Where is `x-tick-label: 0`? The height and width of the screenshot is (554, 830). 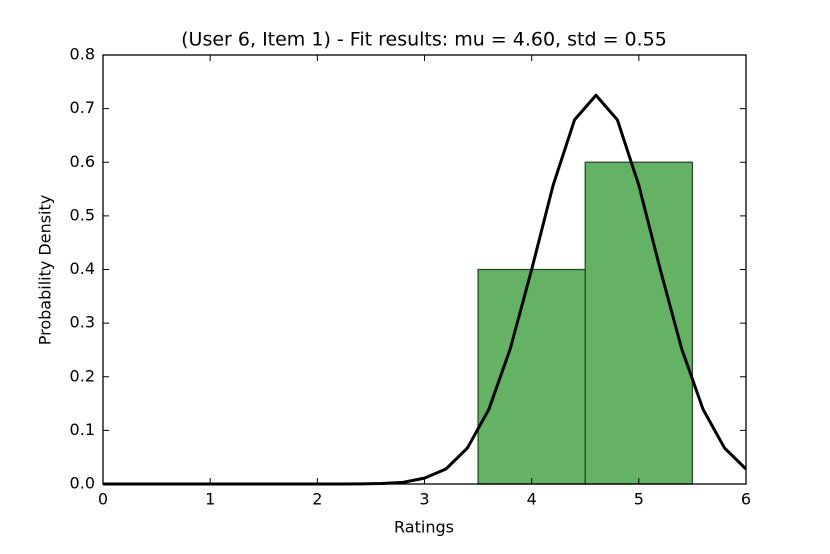 x-tick-label: 0 is located at coordinates (103, 499).